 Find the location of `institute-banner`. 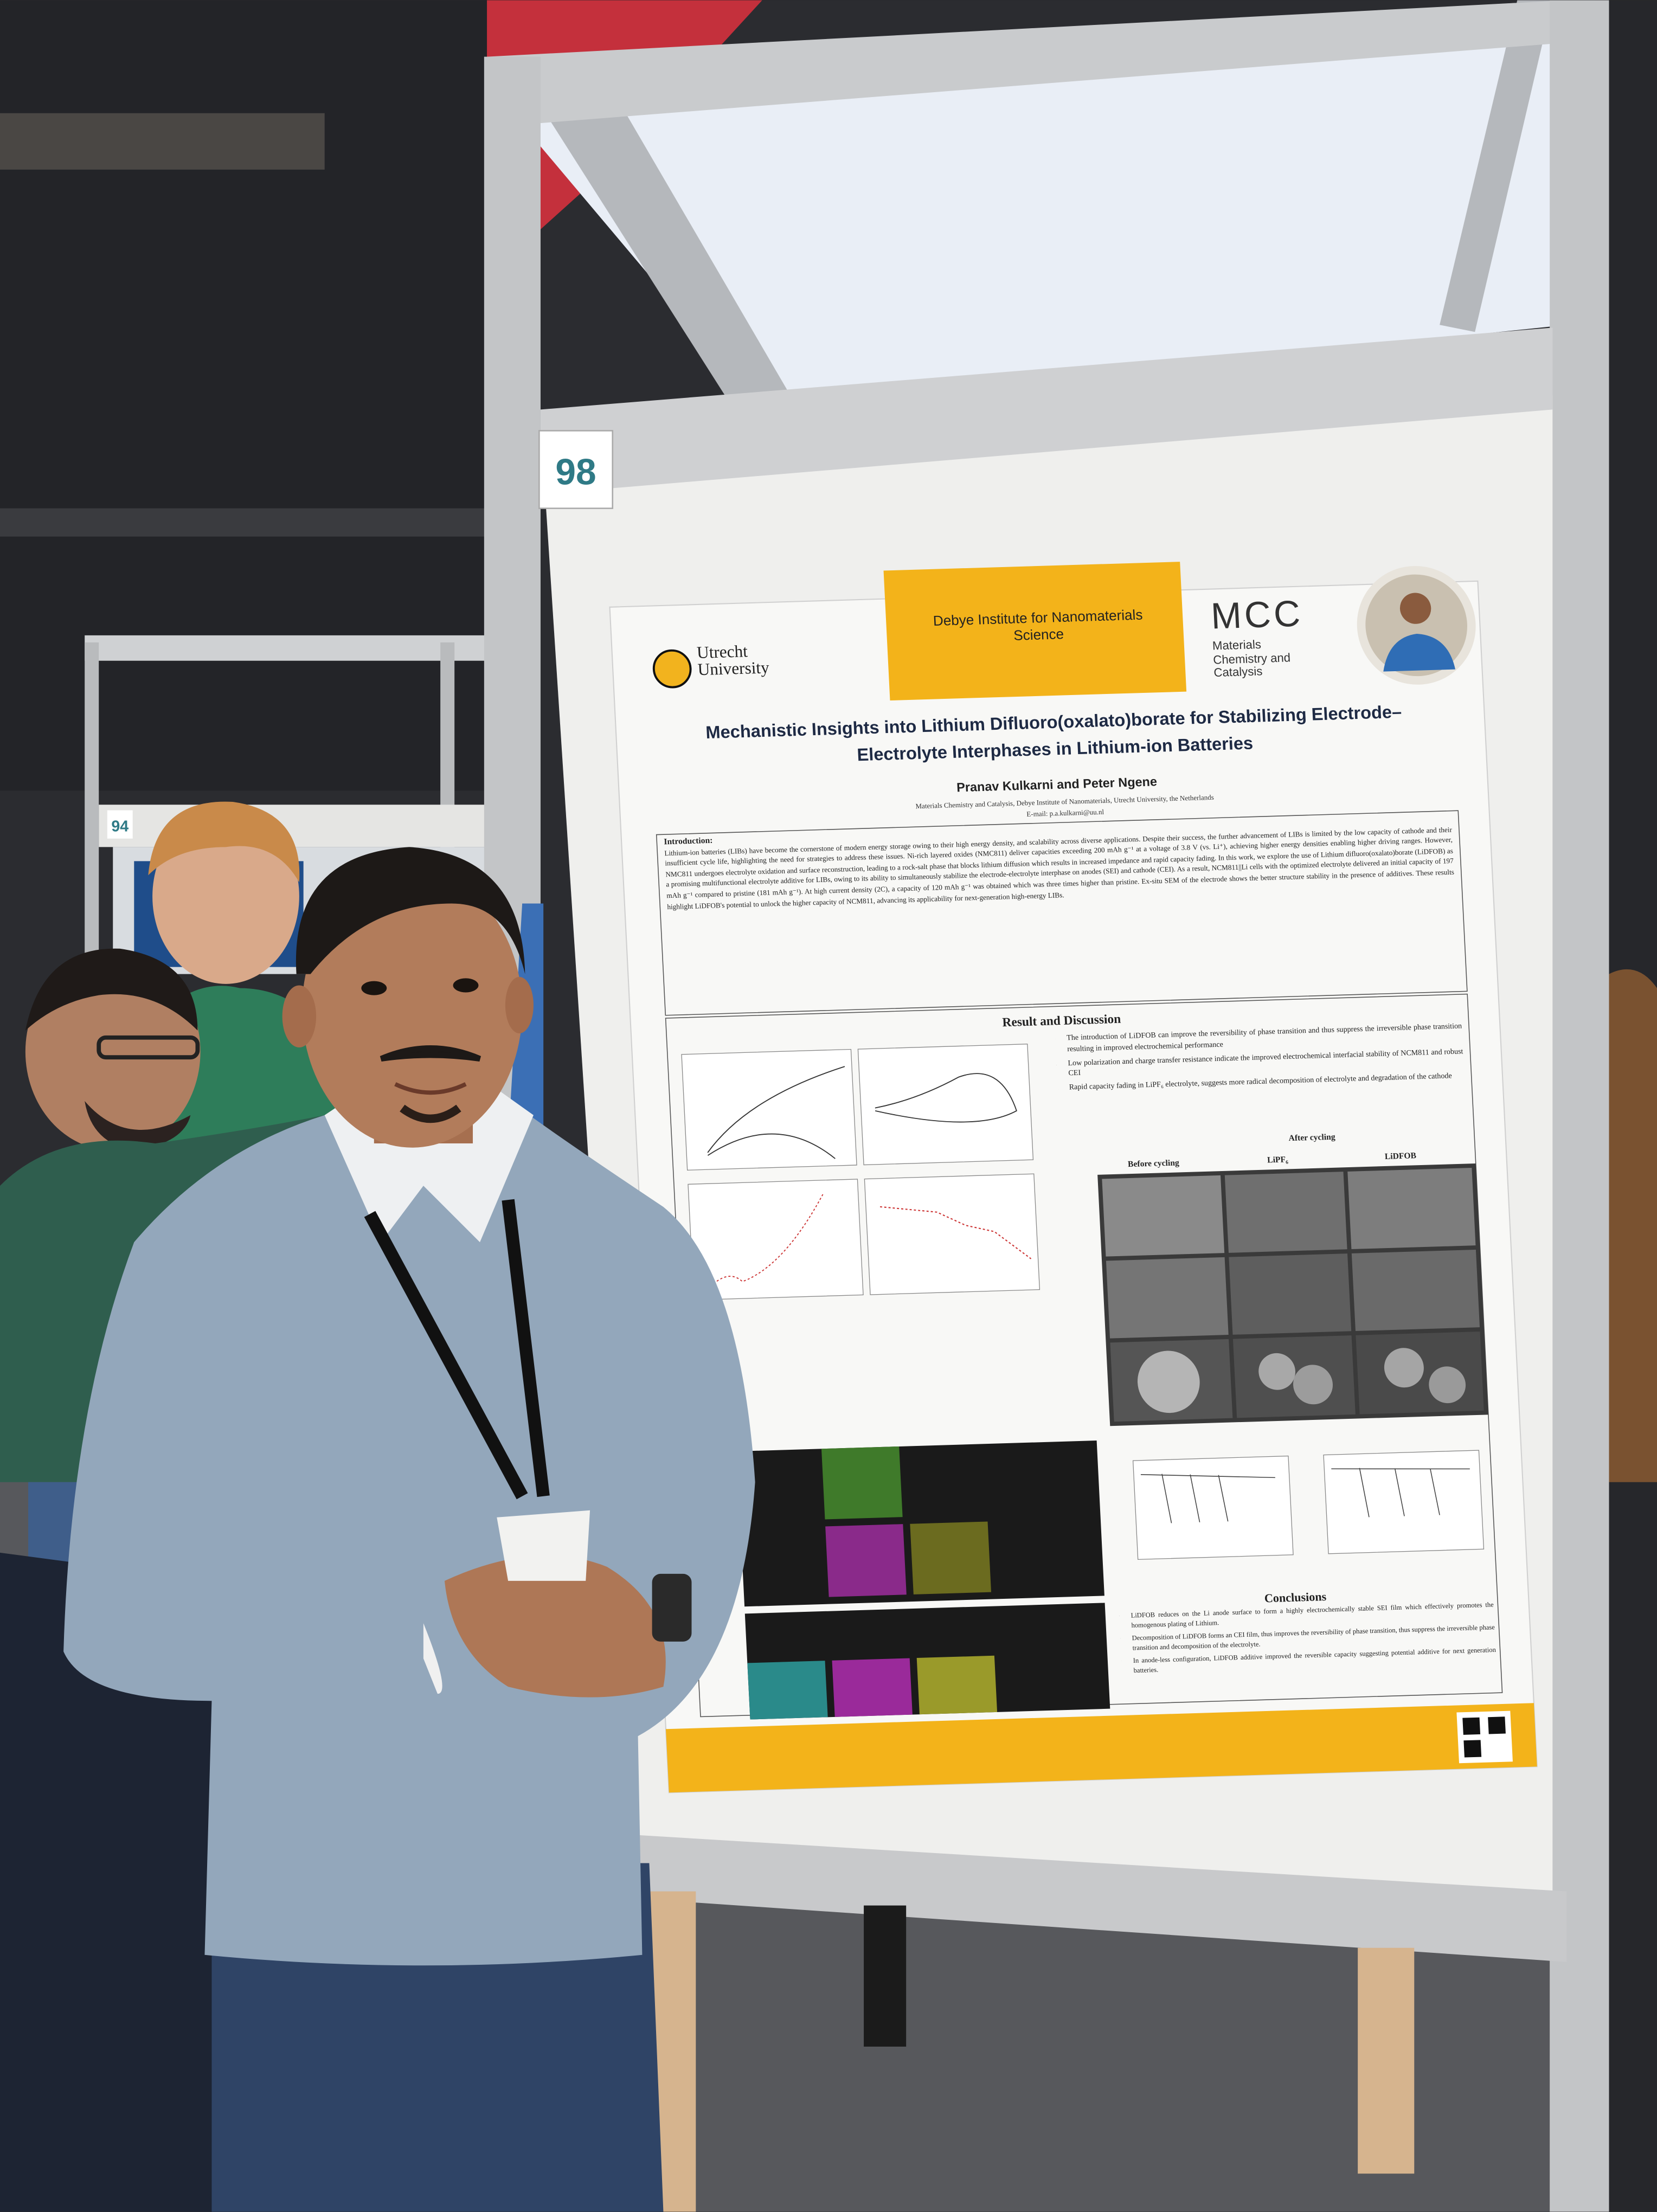

institute-banner is located at coordinates (1035, 631).